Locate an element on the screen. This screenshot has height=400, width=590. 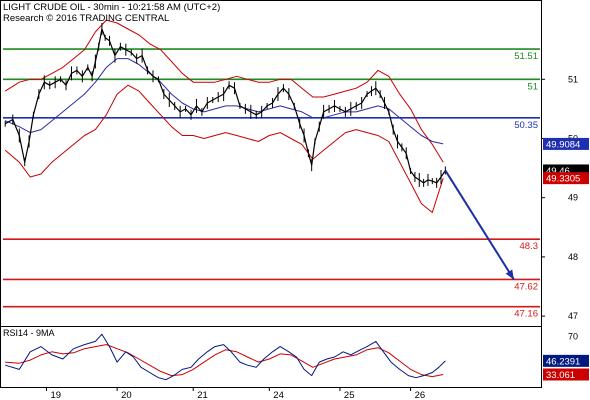
chart-copyright: Research © 2016 TRADING CENTRAL is located at coordinates (86, 18).